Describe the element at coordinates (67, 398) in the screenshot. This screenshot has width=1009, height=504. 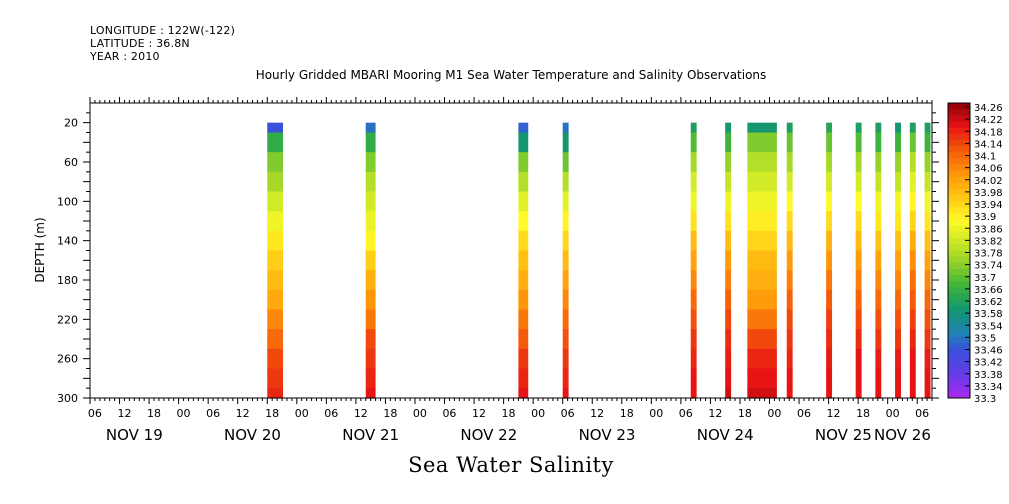
I see `y-tick-label: 300` at that location.